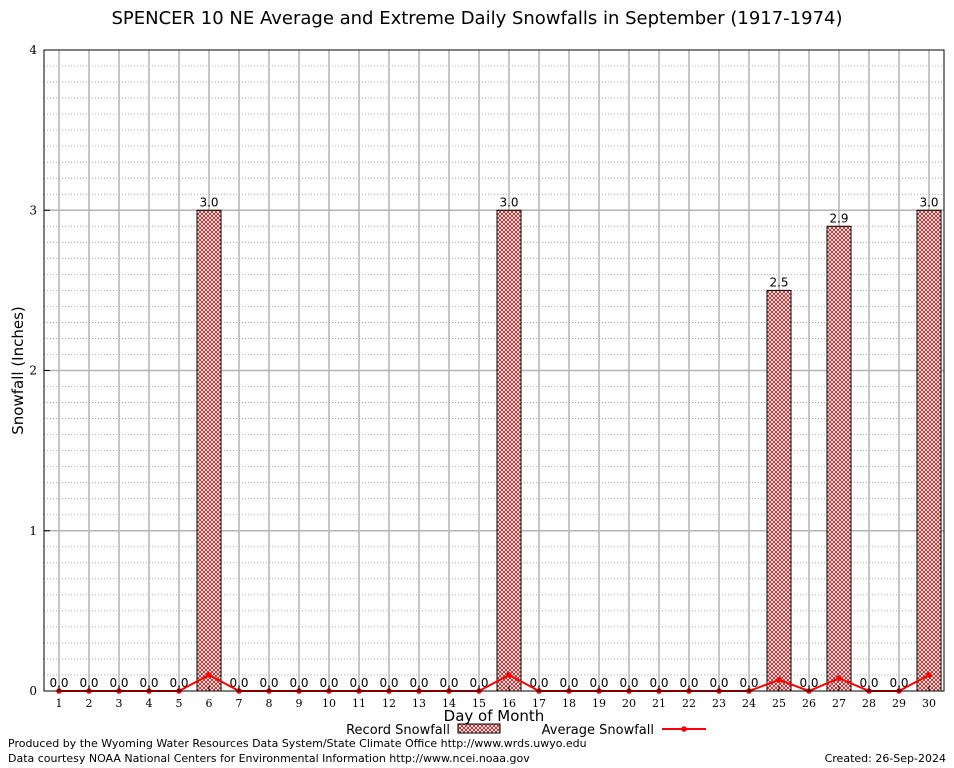  What do you see at coordinates (419, 703) in the screenshot?
I see `x-tick-label: 13` at bounding box center [419, 703].